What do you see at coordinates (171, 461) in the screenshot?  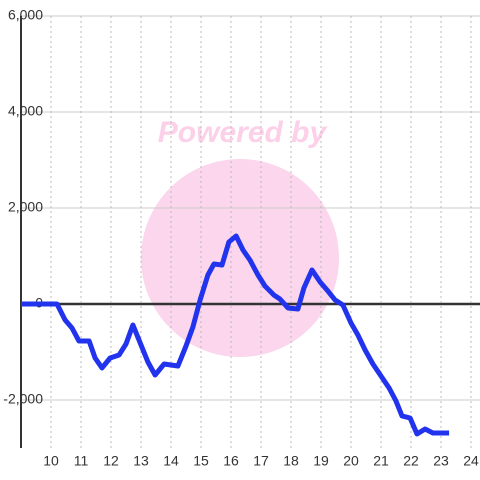 I see `x-tick-label: 14` at bounding box center [171, 461].